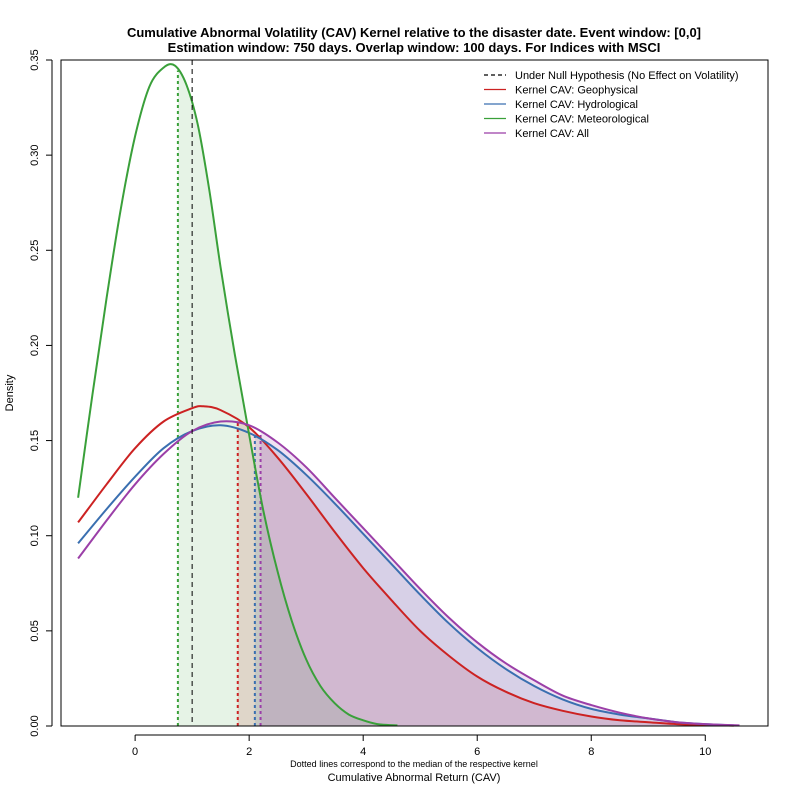 The image size is (800, 800). What do you see at coordinates (591, 752) in the screenshot?
I see `x-tick-label: 8` at bounding box center [591, 752].